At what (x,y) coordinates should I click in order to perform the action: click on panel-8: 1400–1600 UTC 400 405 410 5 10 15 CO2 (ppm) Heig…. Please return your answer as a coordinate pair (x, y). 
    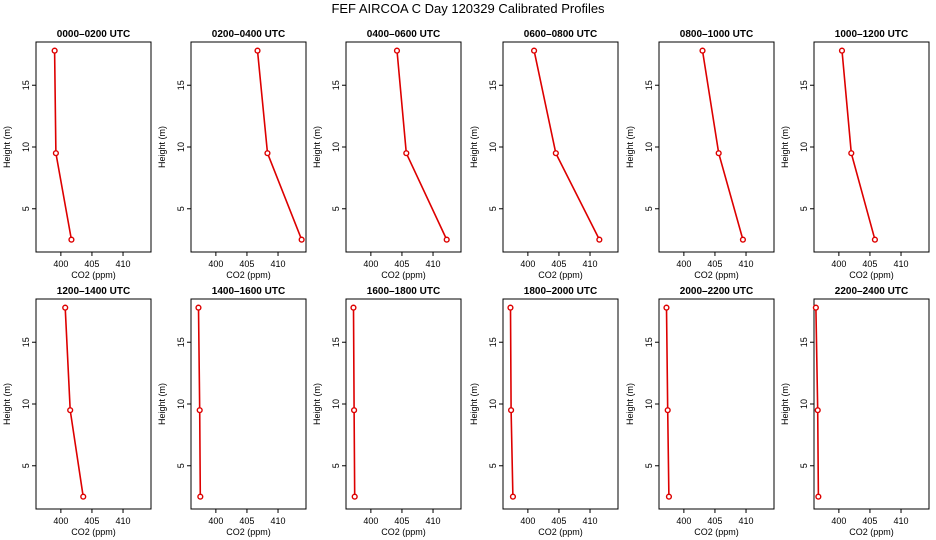
    Looking at the image, I should click on (232, 411).